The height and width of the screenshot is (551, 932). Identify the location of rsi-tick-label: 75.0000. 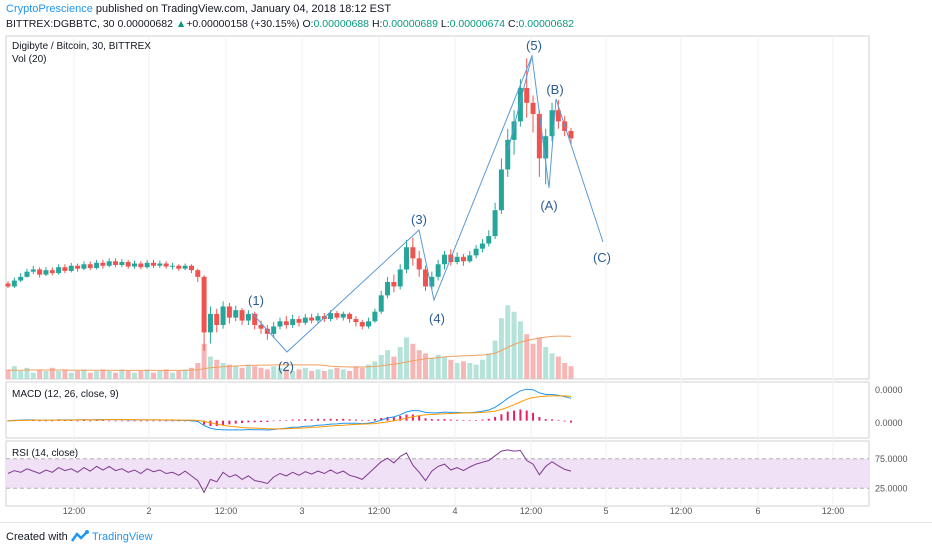
(891, 459).